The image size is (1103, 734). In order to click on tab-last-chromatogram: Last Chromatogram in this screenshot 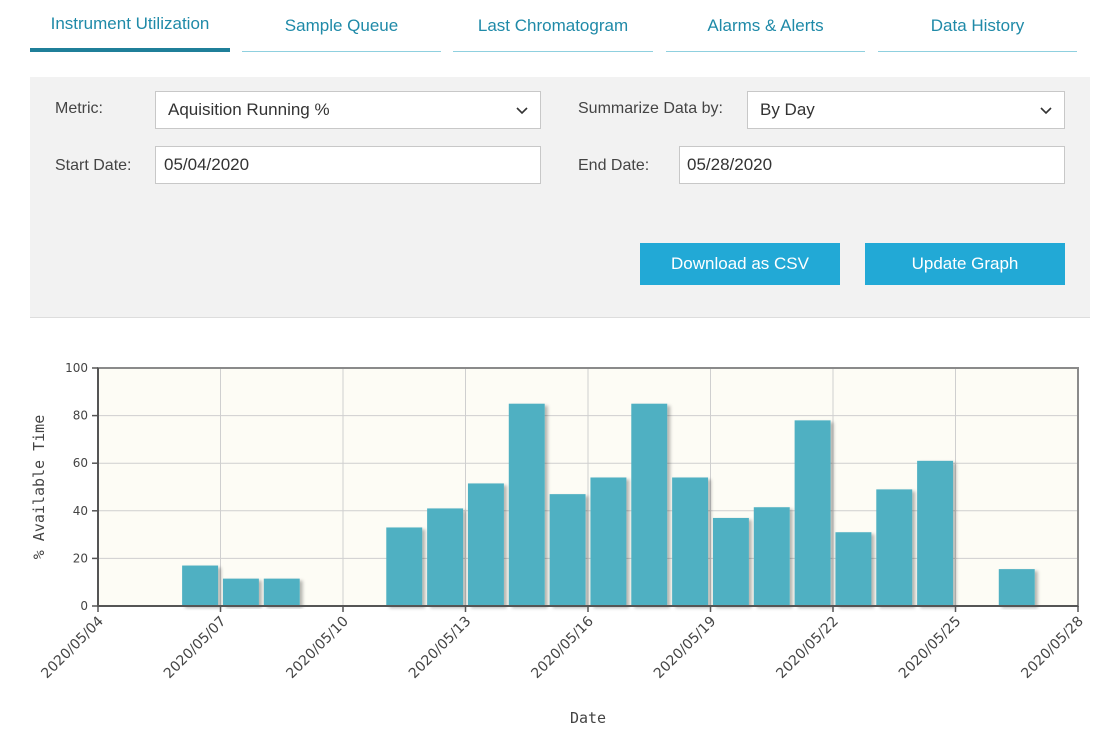, I will do `click(553, 26)`.